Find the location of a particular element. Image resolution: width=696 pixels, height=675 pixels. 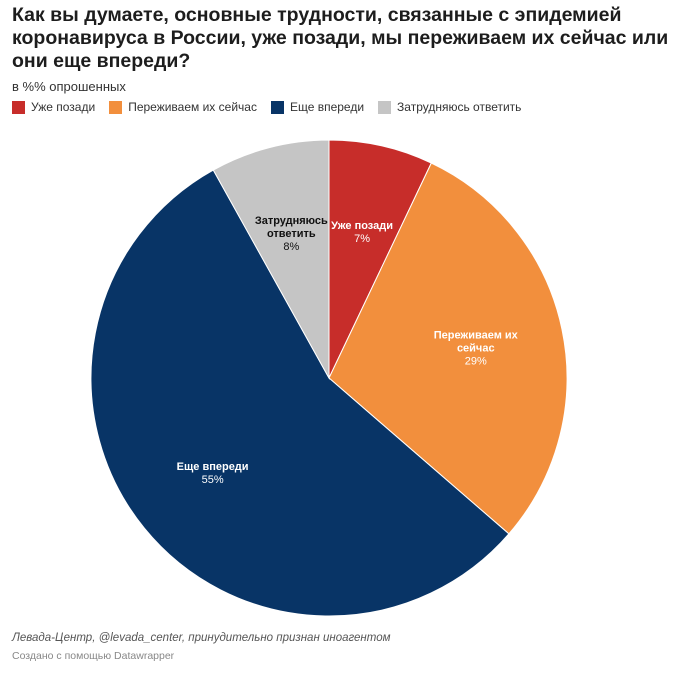

slice-value-label: 55% is located at coordinates (213, 480).